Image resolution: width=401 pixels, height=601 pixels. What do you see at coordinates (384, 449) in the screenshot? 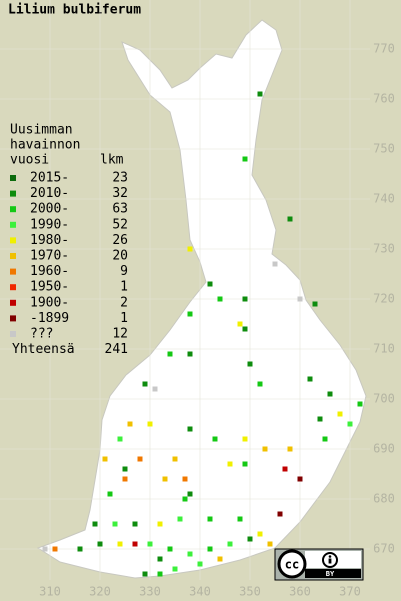
I see `y-grid-label: 690` at bounding box center [384, 449].